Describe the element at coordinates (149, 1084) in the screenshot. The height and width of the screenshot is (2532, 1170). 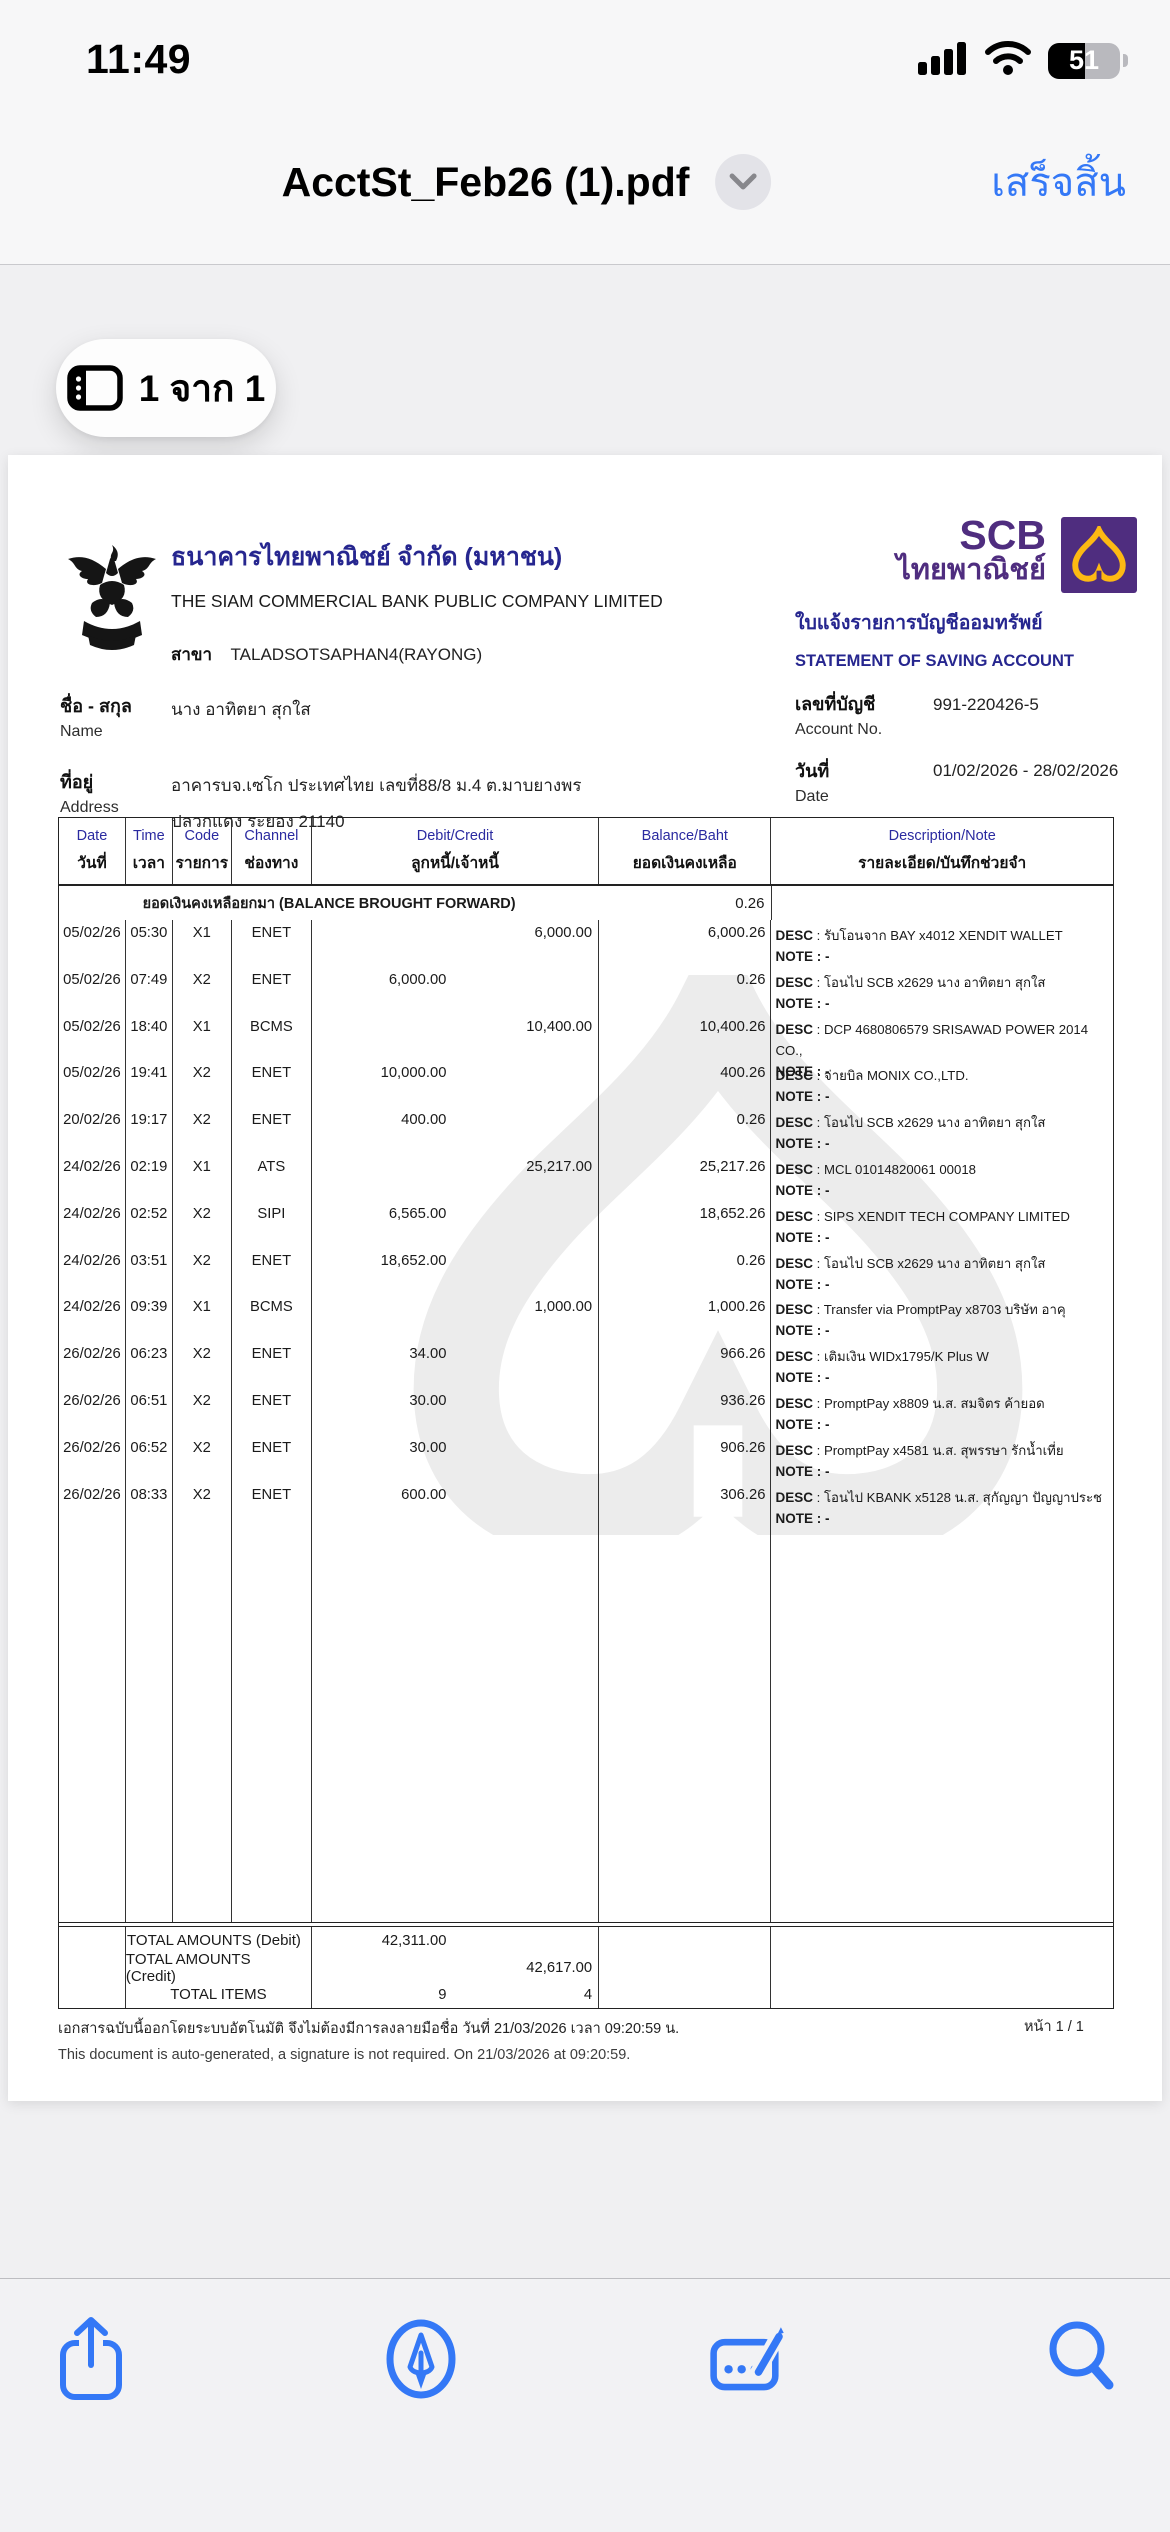
I see `tx-time: 19:41` at that location.